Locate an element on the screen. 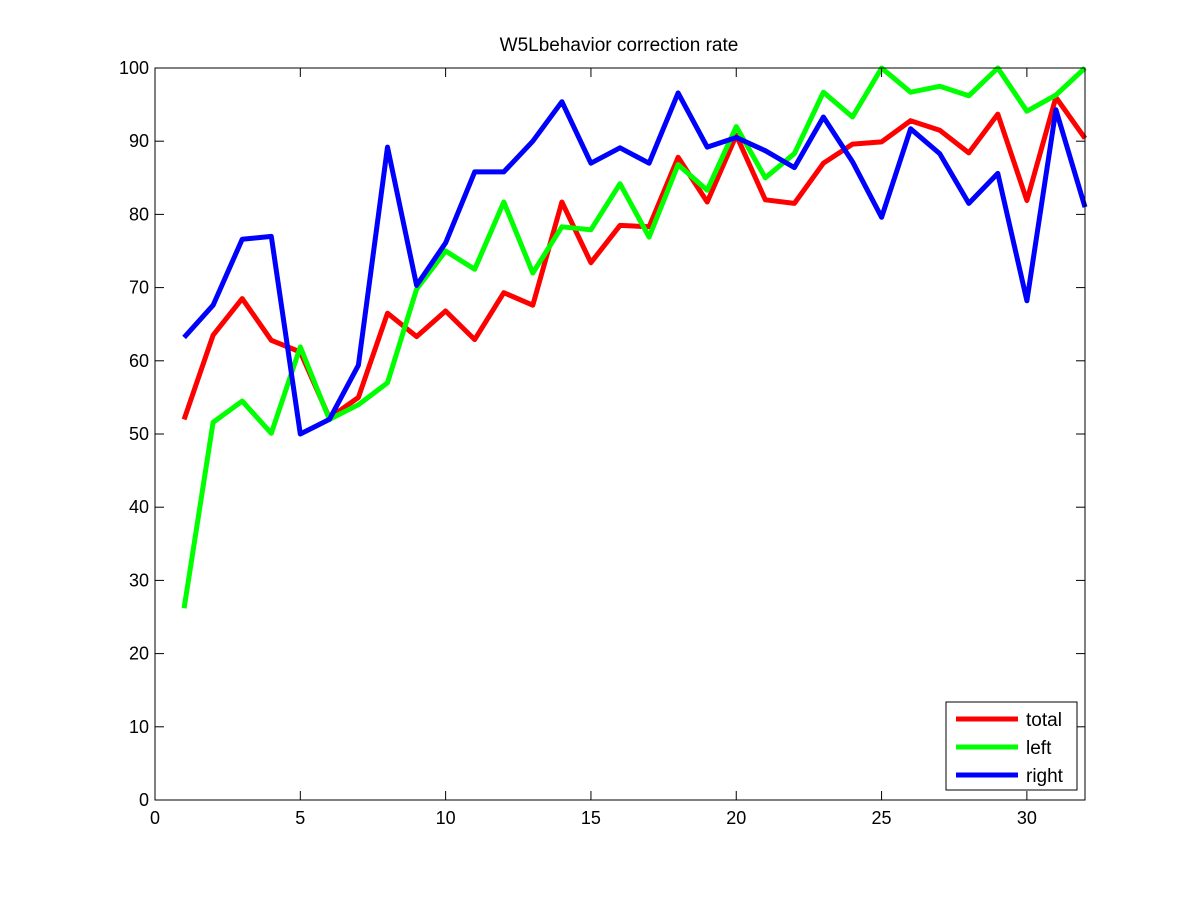 This screenshot has height=900, width=1200. y-tick-label: 70 is located at coordinates (139, 288).